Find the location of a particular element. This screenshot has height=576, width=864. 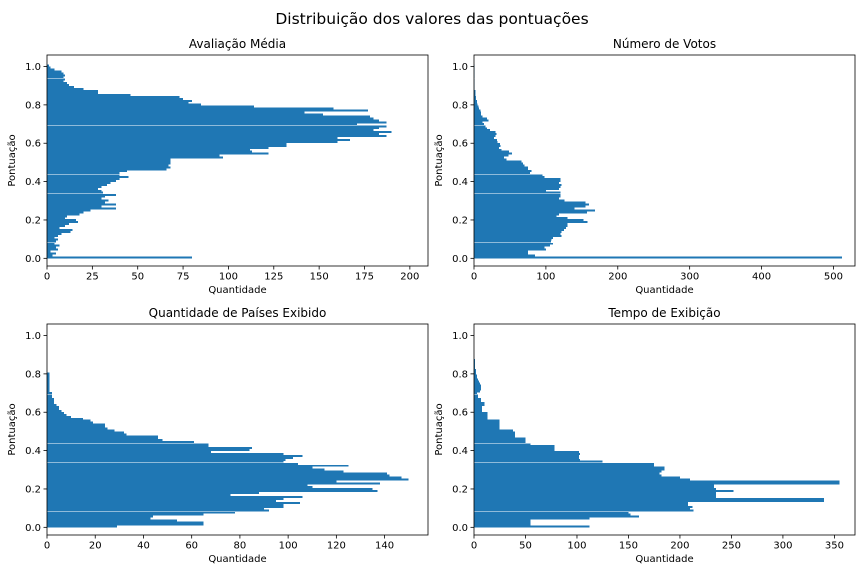

x-tick-label: 20 is located at coordinates (95, 546).